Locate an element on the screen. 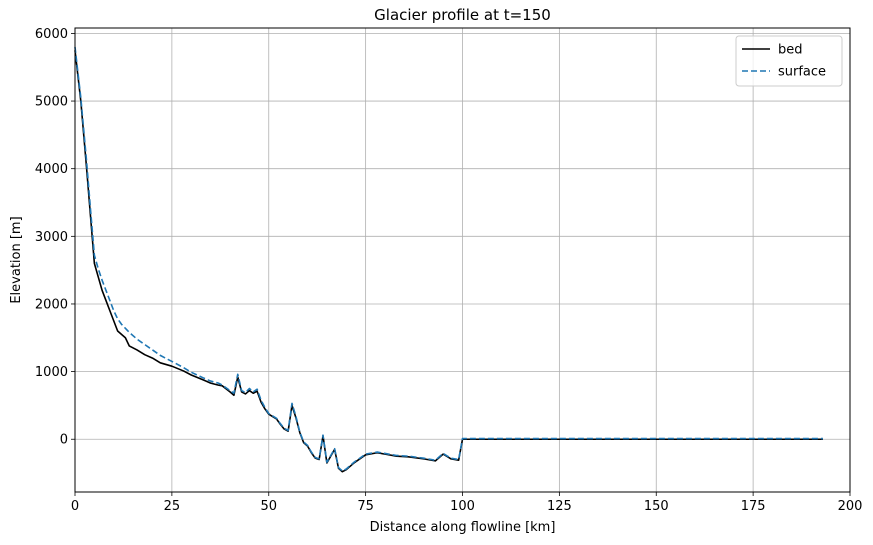 Image resolution: width=873 pixels, height=545 pixels. x-tick-label: 200 is located at coordinates (850, 506).